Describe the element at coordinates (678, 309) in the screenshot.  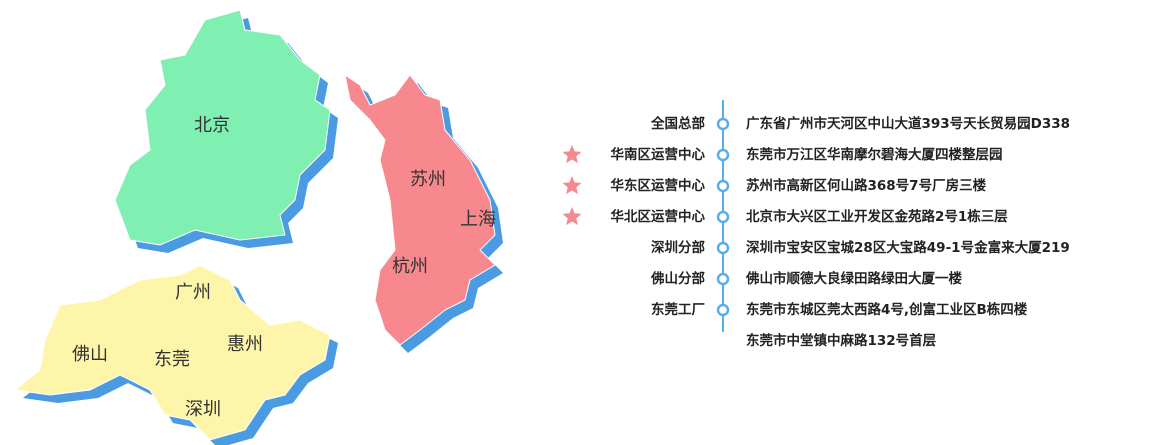
I see `office-name: 东莞工厂` at that location.